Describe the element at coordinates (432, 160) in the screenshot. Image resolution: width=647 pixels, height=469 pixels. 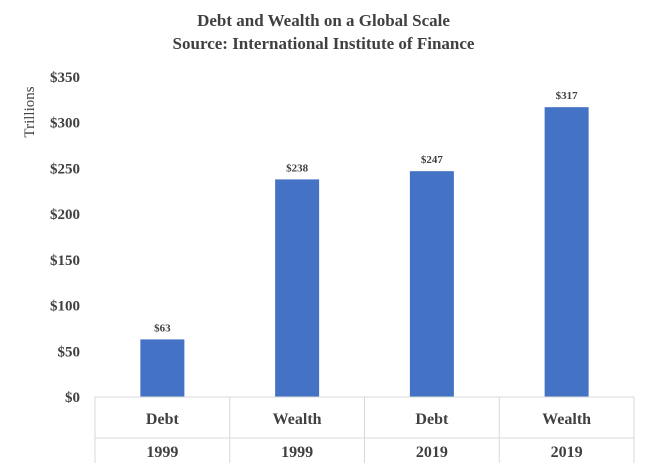
I see `data-label: $247` at that location.